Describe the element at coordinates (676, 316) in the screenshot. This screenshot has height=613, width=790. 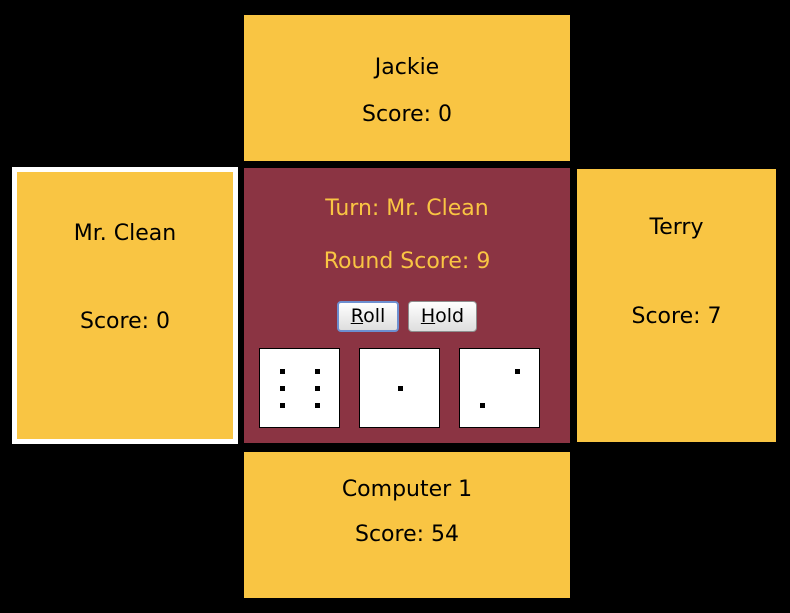
I see `player-score: Score: 7` at that location.